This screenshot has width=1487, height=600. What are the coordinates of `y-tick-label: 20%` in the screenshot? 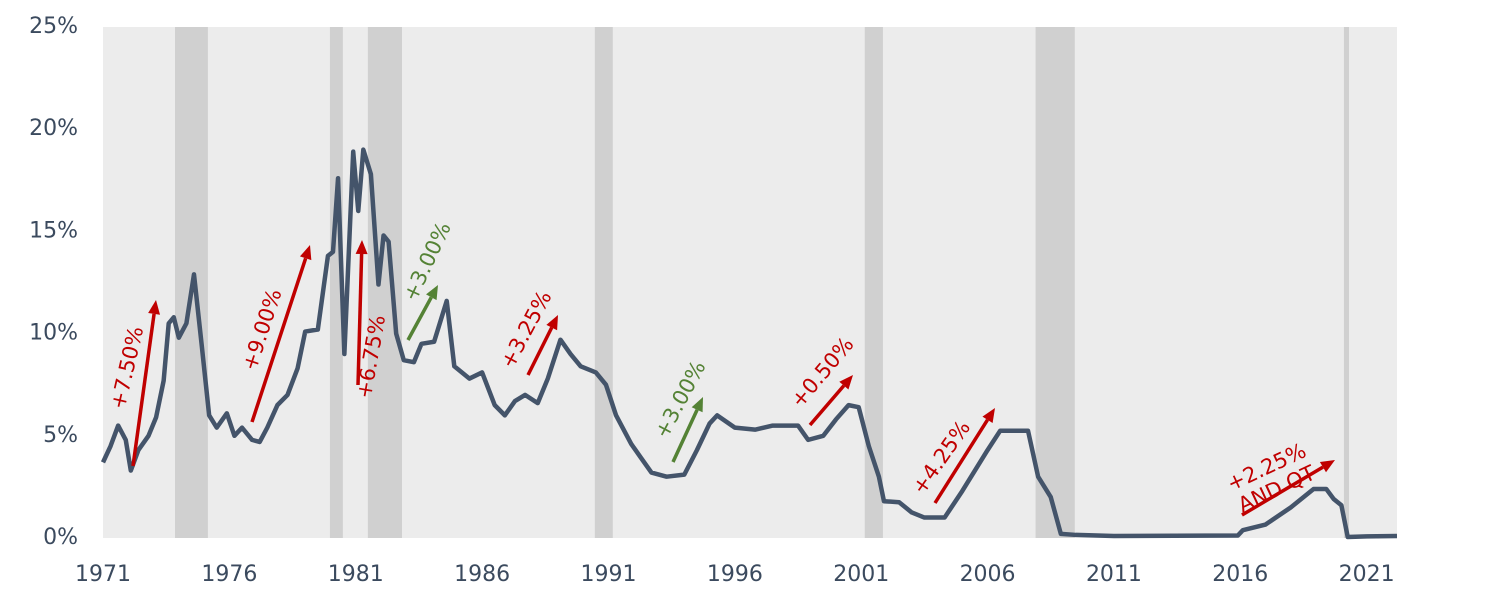 It's located at (53, 128).